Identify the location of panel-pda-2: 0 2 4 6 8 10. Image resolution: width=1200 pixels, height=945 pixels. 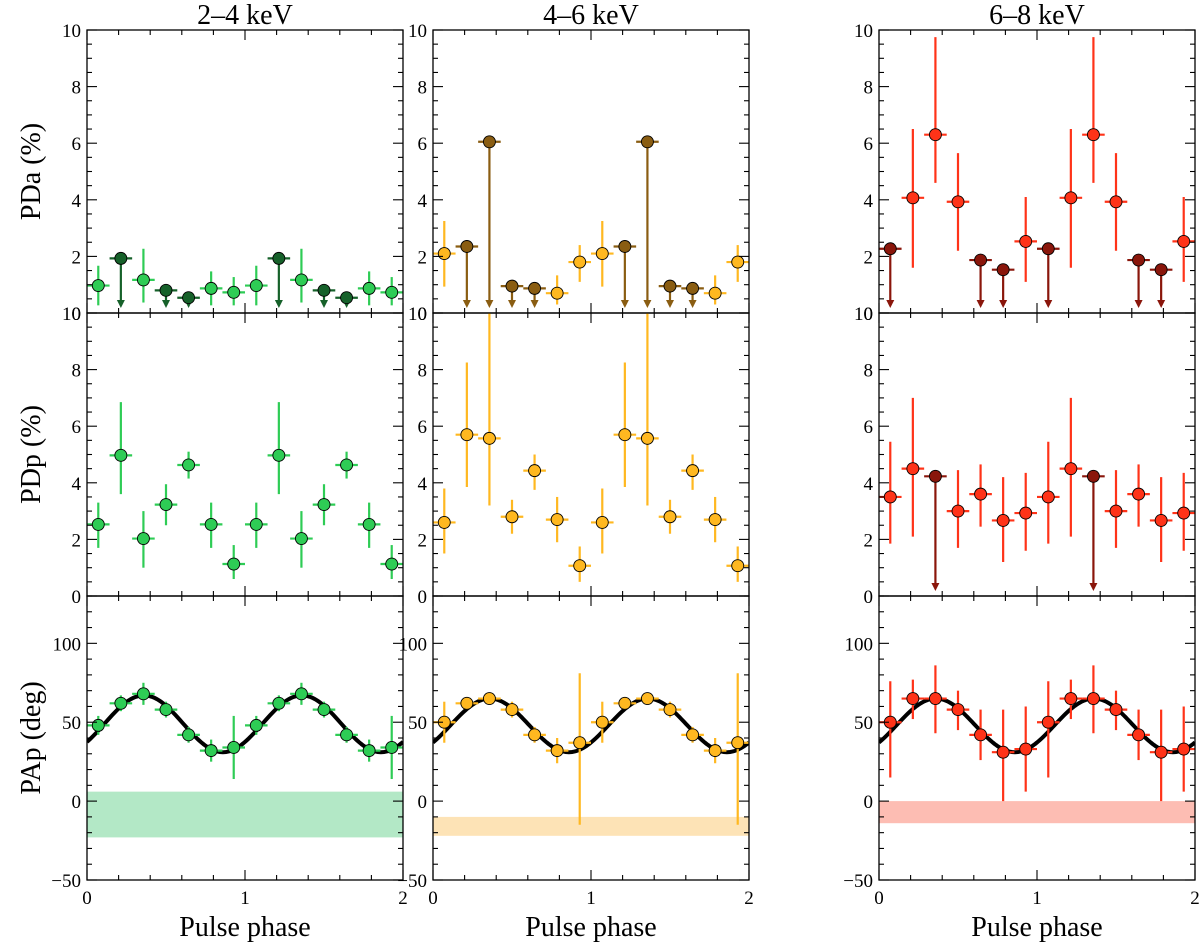
(1025, 173).